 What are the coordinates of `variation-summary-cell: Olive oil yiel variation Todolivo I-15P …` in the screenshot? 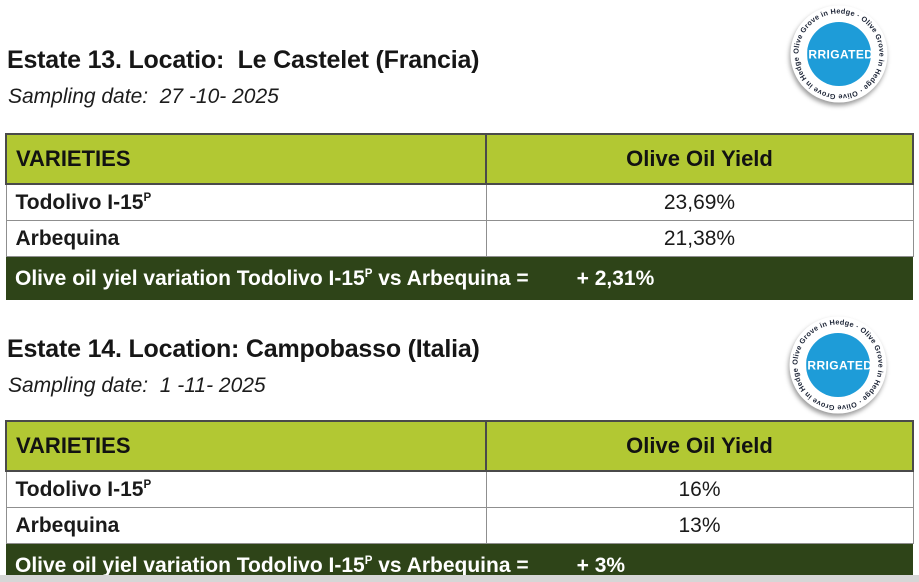 It's located at (459, 278).